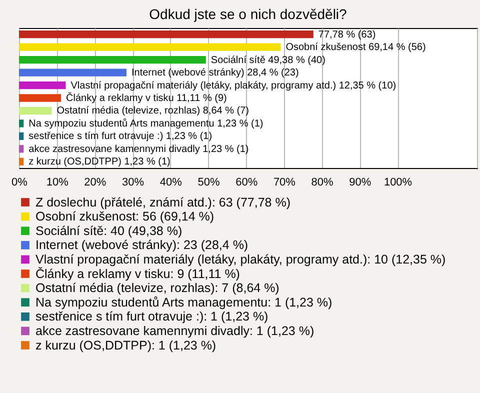 The height and width of the screenshot is (393, 480). What do you see at coordinates (248, 14) in the screenshot?
I see `chart-title: Odkud jste se o nich dozvěděli?` at bounding box center [248, 14].